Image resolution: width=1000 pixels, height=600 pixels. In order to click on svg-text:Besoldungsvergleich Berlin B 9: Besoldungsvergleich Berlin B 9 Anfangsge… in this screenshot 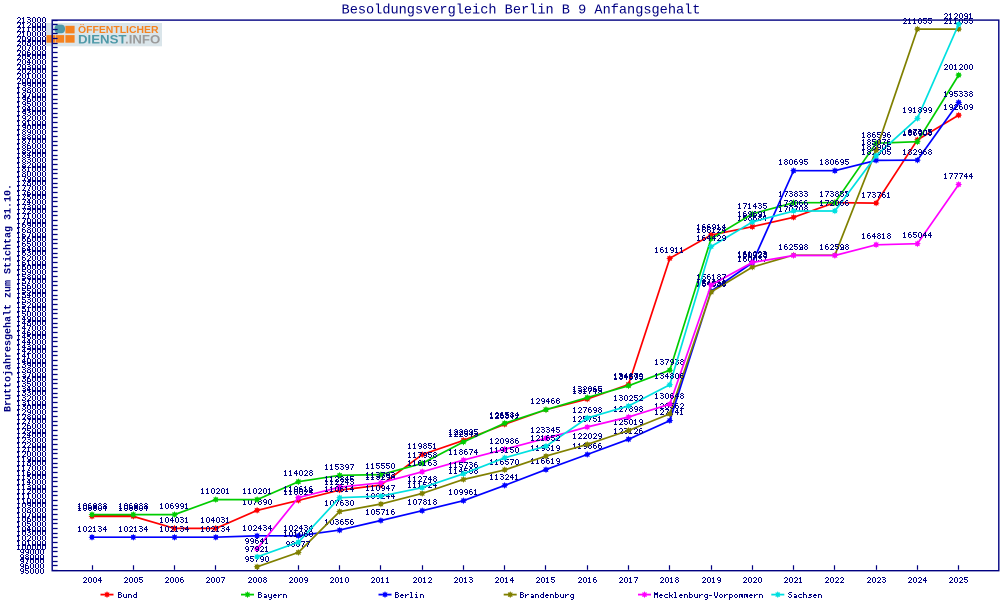, I will do `click(521, 10)`.